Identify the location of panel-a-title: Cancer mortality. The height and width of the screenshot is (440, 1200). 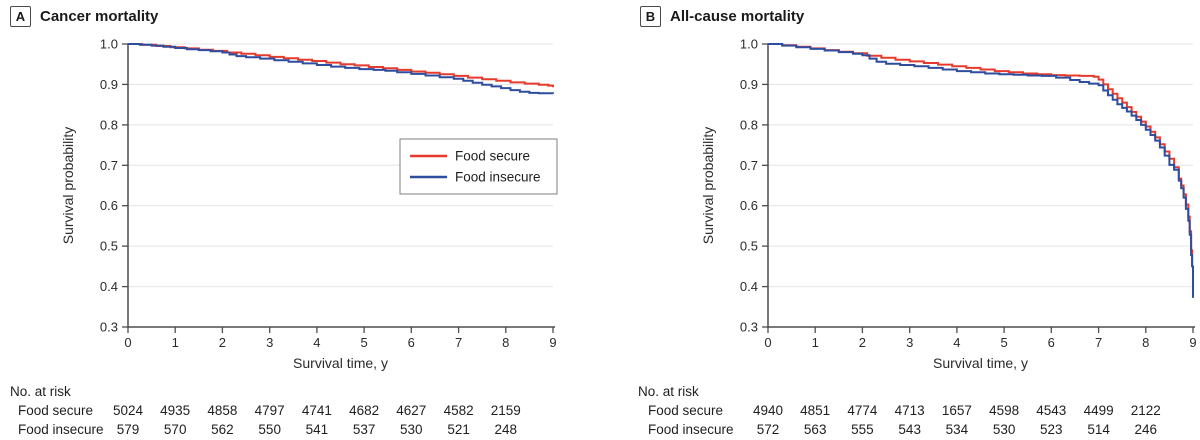
(99, 16).